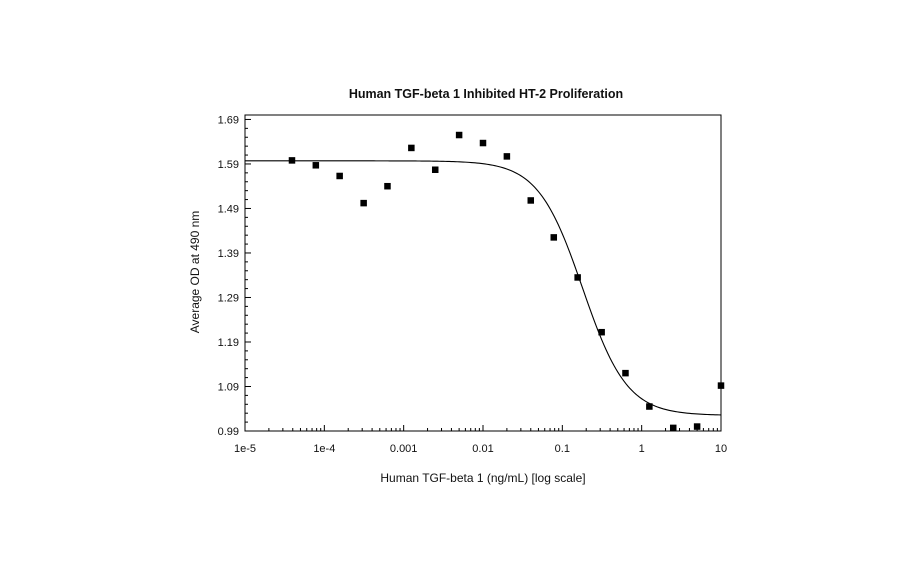  Describe the element at coordinates (228, 254) in the screenshot. I see `y-tick-label: 1.39` at that location.